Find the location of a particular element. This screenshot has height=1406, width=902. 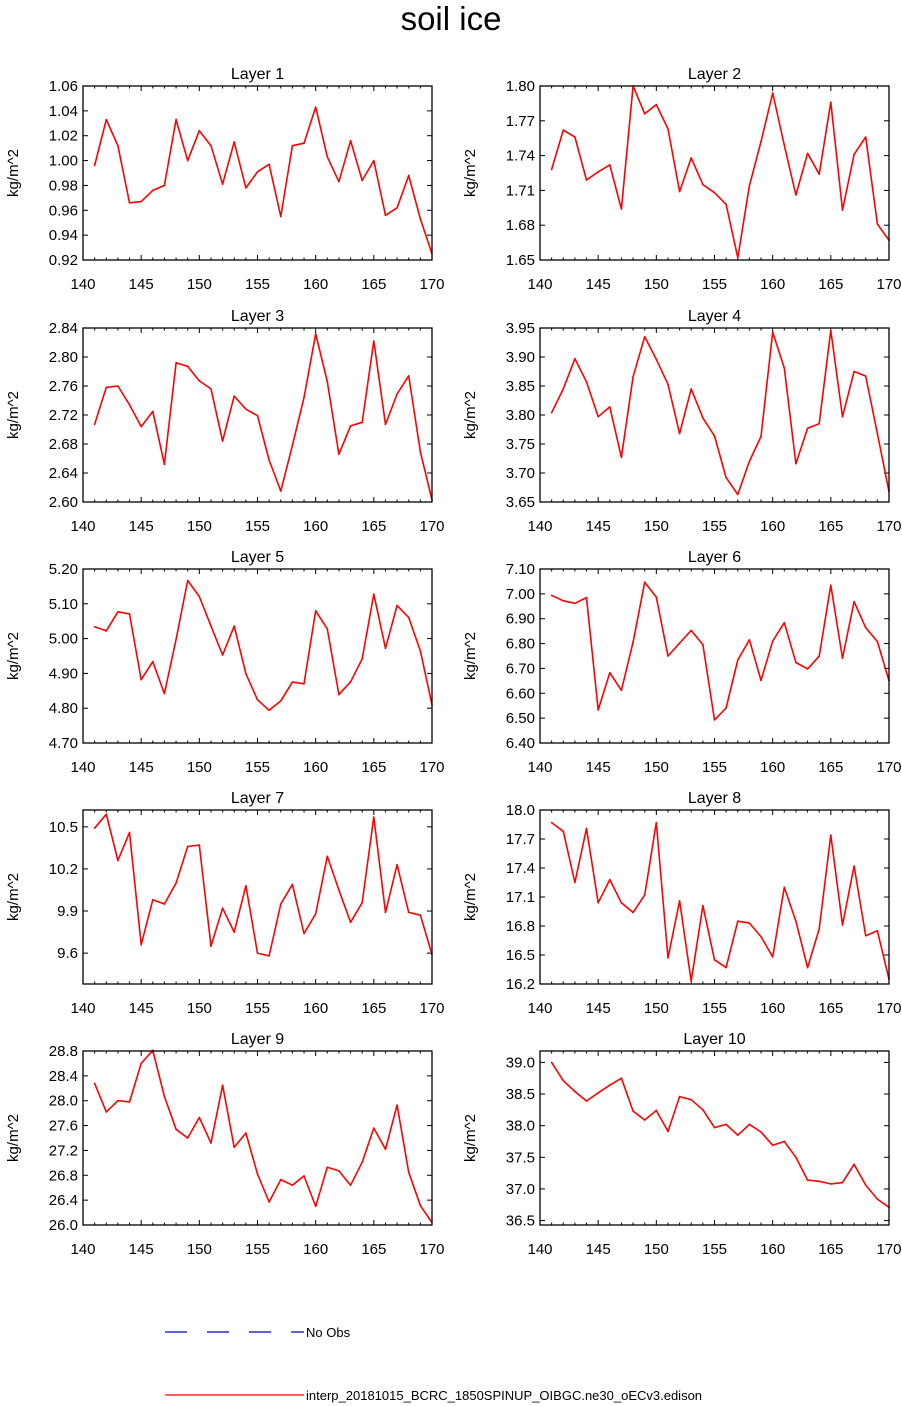

panel-title: Layer 1 is located at coordinates (257, 74).